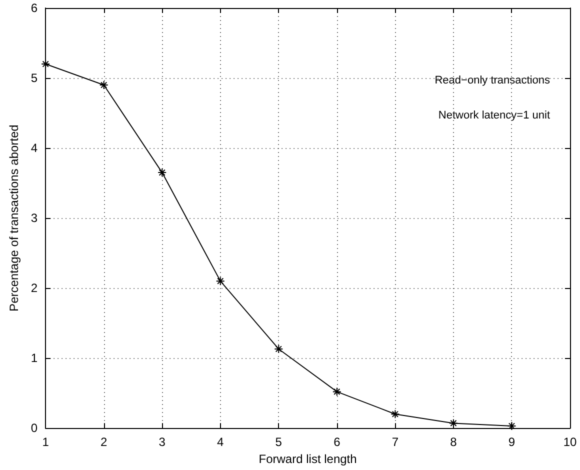  I want to click on annotation: Network latency=1 unit, so click(494, 116).